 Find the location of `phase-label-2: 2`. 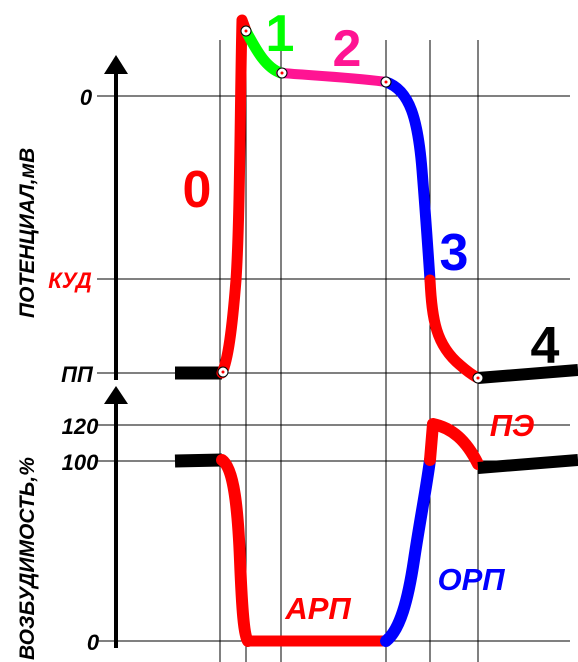

phase-label-2: 2 is located at coordinates (347, 49).